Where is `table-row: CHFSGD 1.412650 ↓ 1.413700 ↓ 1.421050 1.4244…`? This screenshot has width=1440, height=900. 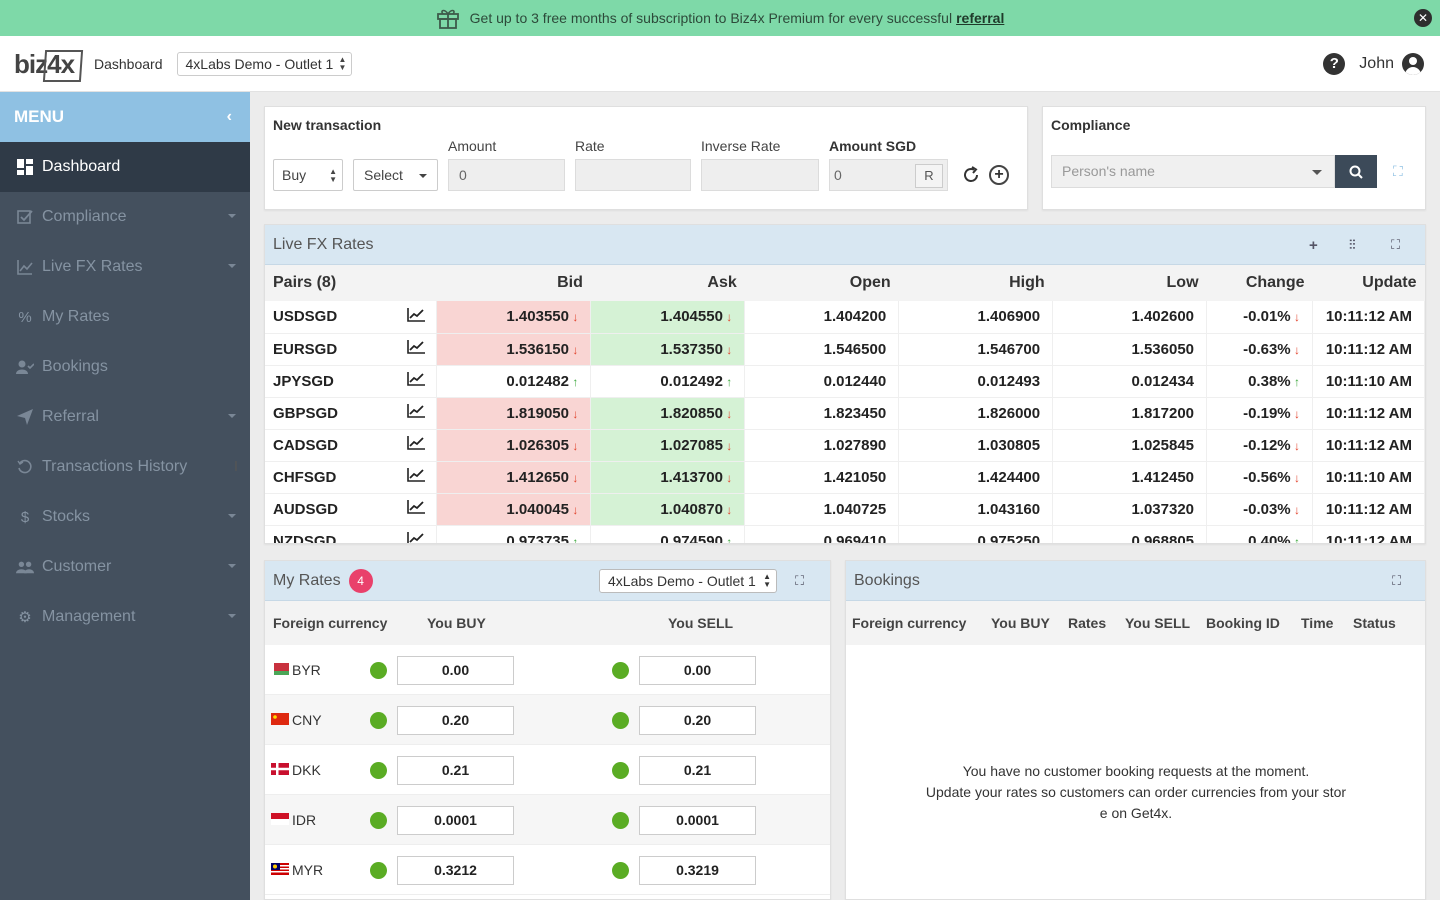
table-row: CHFSGD 1.412650 ↓ 1.413700 ↓ 1.421050 1.4244… is located at coordinates (845, 477).